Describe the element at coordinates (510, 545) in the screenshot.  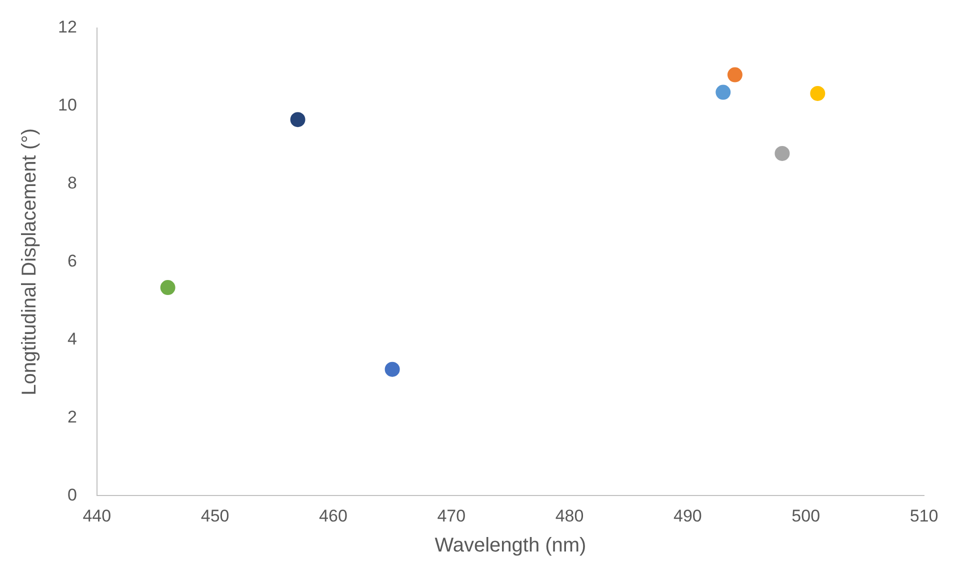
I see `x-axis-title: Wavelength (nm)` at that location.